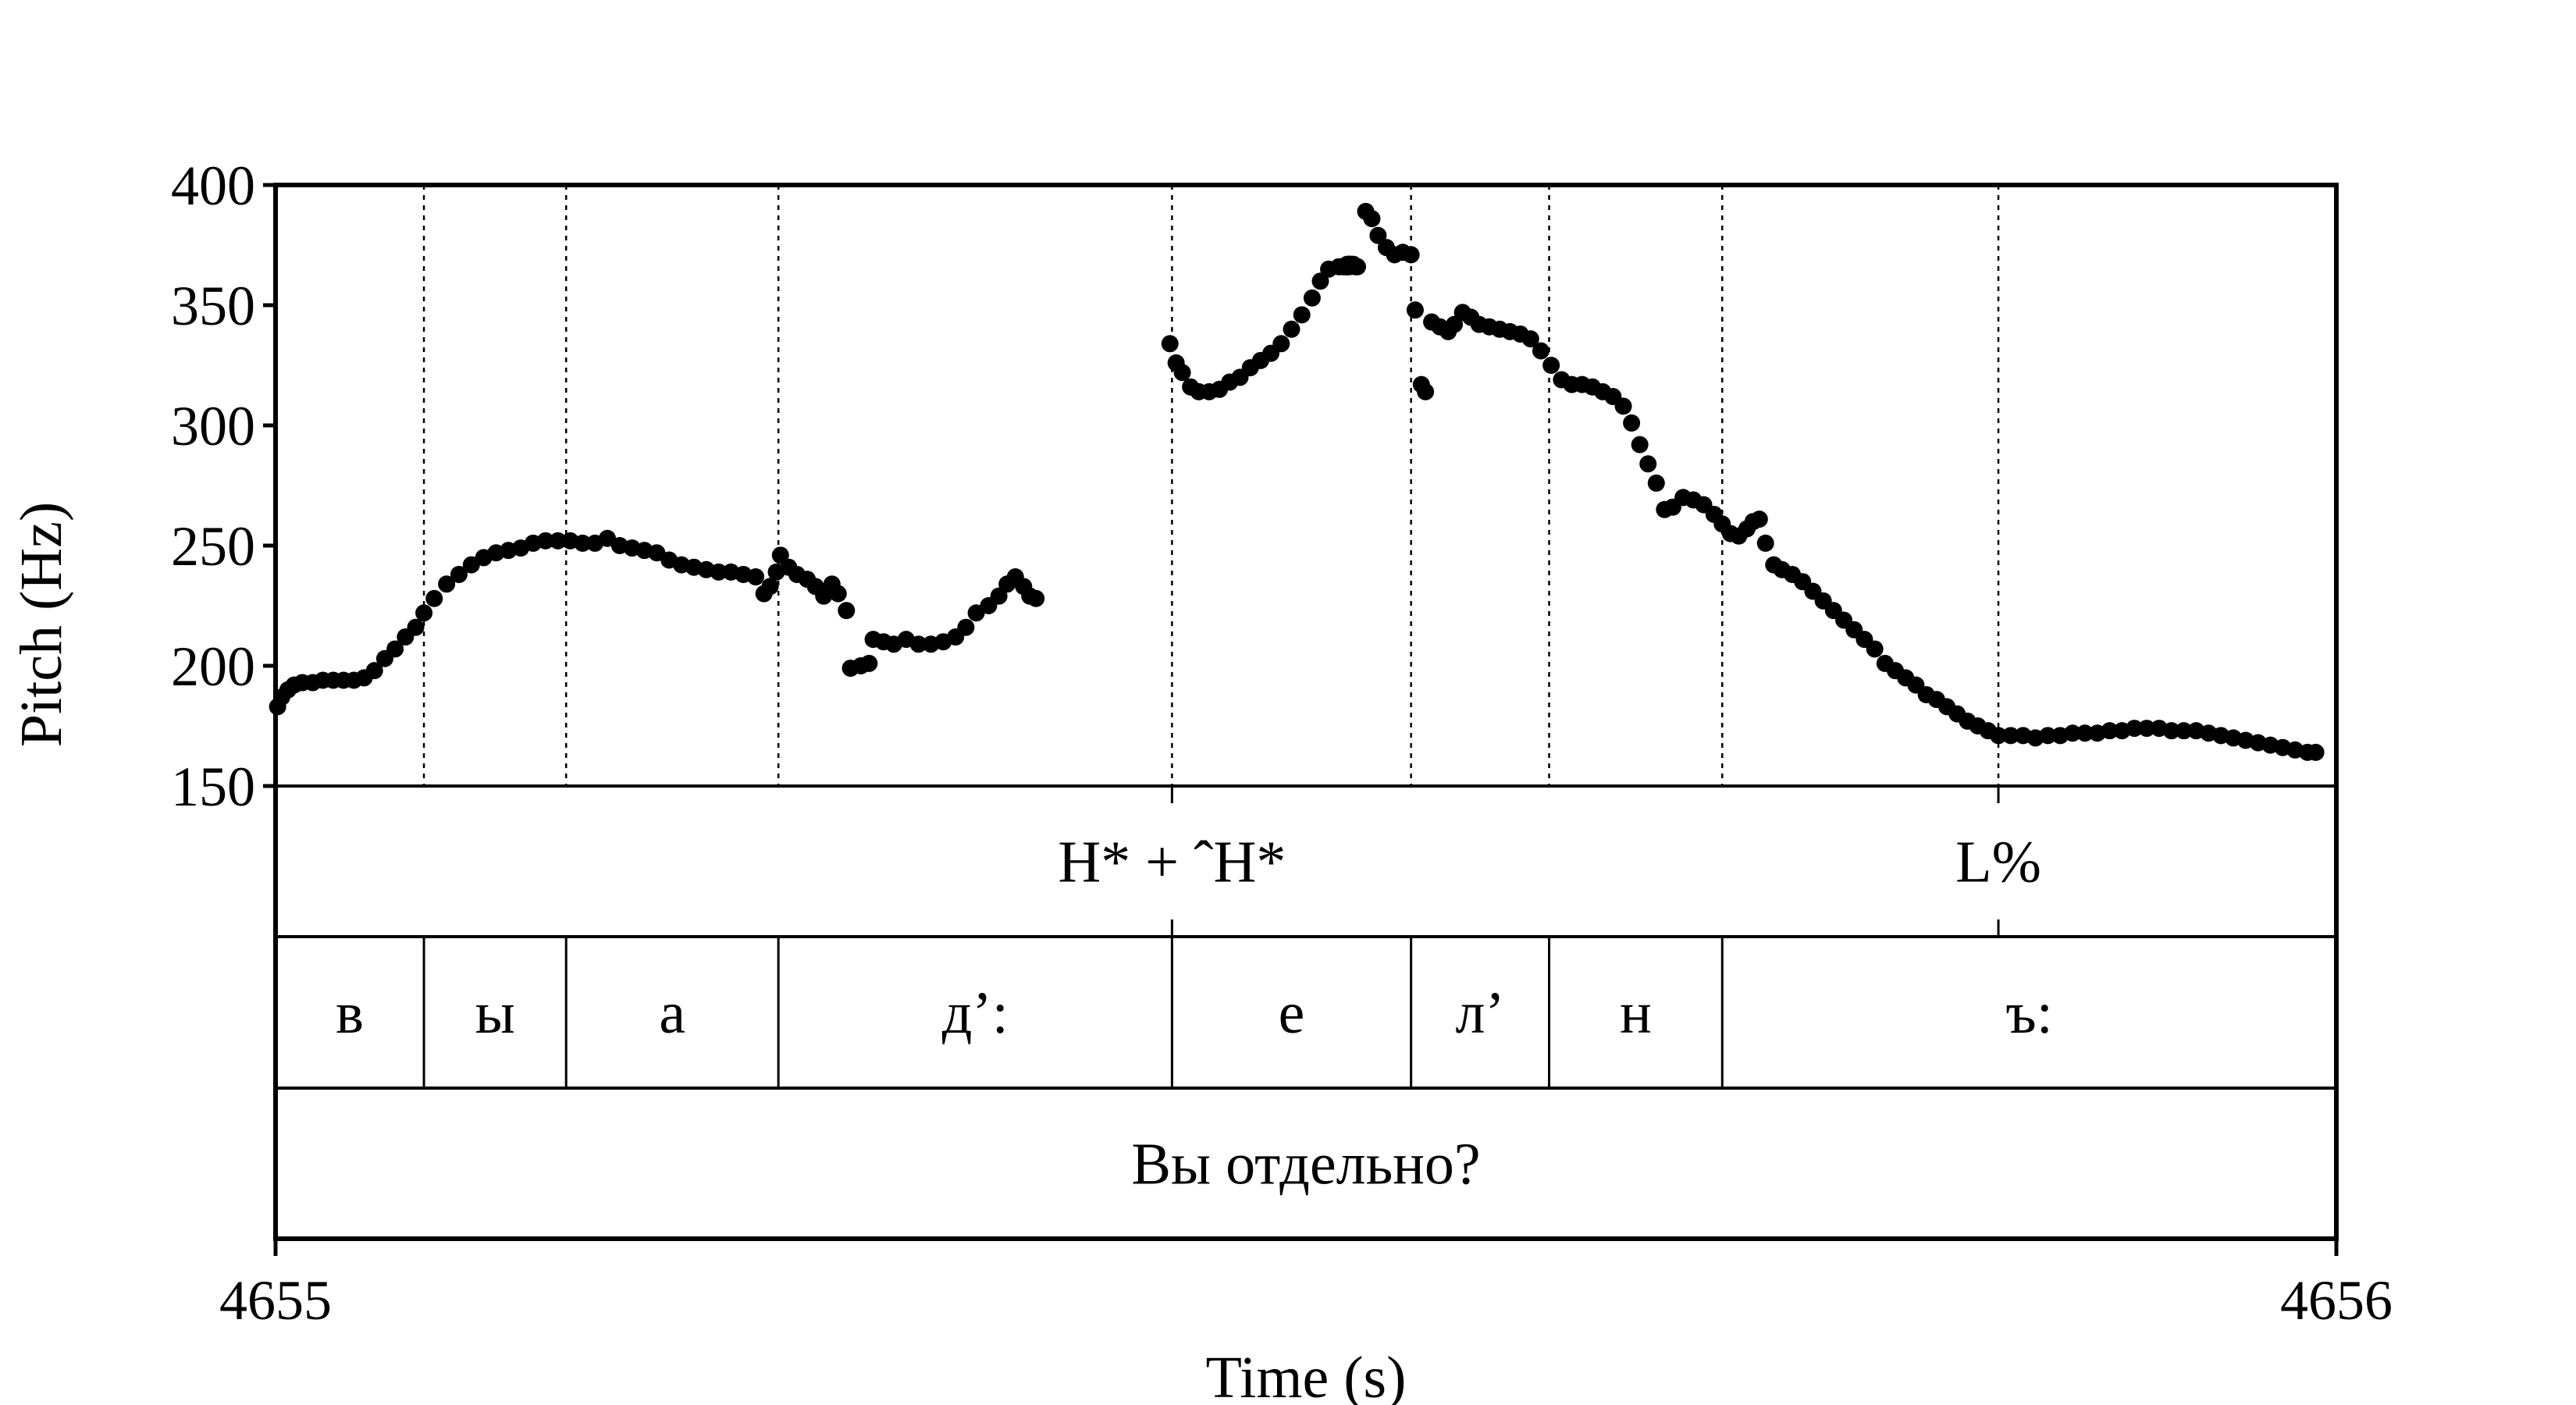 Image resolution: width=2576 pixels, height=1405 pixels. What do you see at coordinates (213, 306) in the screenshot?
I see `y-tick-label: 350` at bounding box center [213, 306].